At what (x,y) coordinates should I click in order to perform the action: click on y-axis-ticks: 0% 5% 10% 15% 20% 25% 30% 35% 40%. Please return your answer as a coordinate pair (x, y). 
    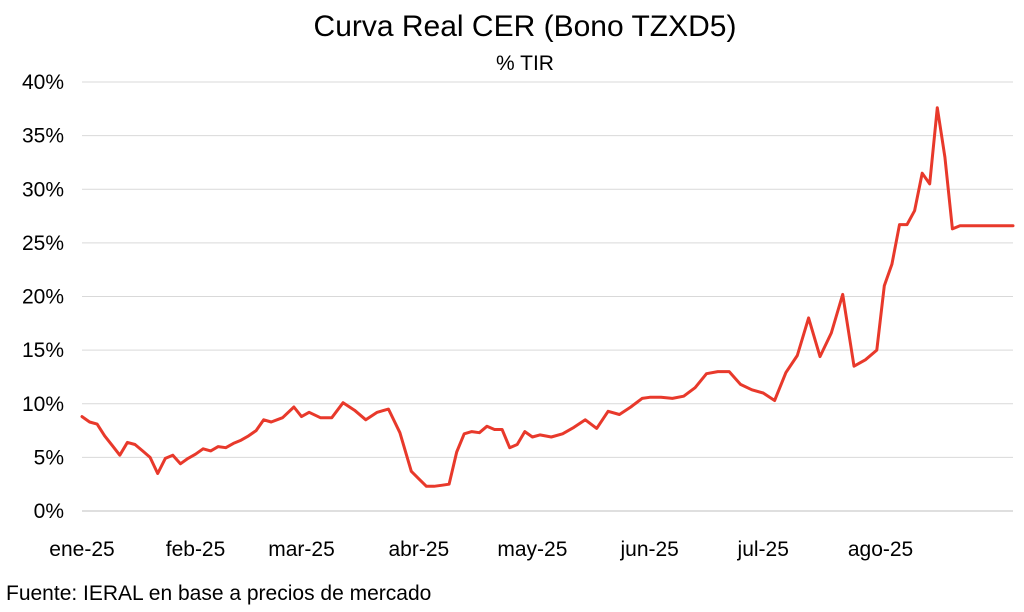
    Looking at the image, I should click on (43, 297).